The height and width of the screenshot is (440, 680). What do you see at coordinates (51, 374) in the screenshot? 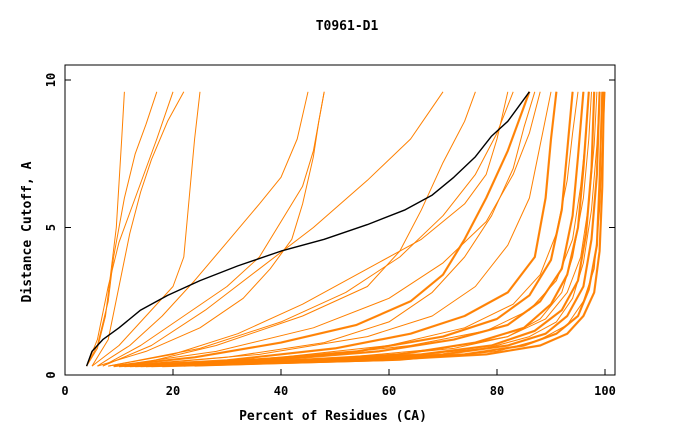
I see `y-tick-label: 0` at bounding box center [51, 374].